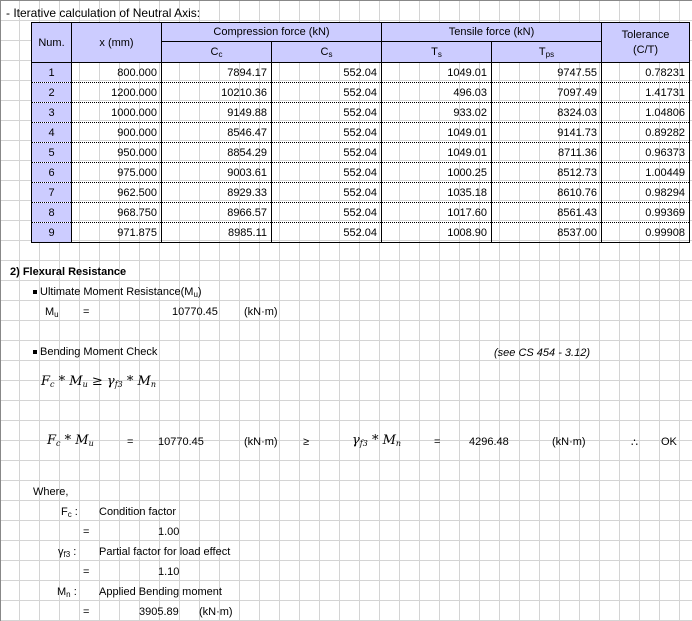 The width and height of the screenshot is (692, 621). I want to click on section-title: - Iterative calculation of Neutral Axis:, so click(103, 13).